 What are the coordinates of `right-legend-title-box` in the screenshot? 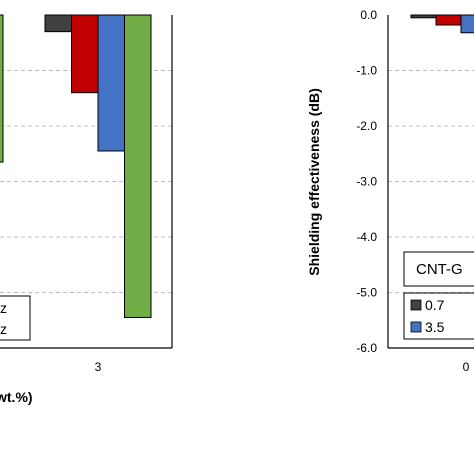 It's located at (438, 269).